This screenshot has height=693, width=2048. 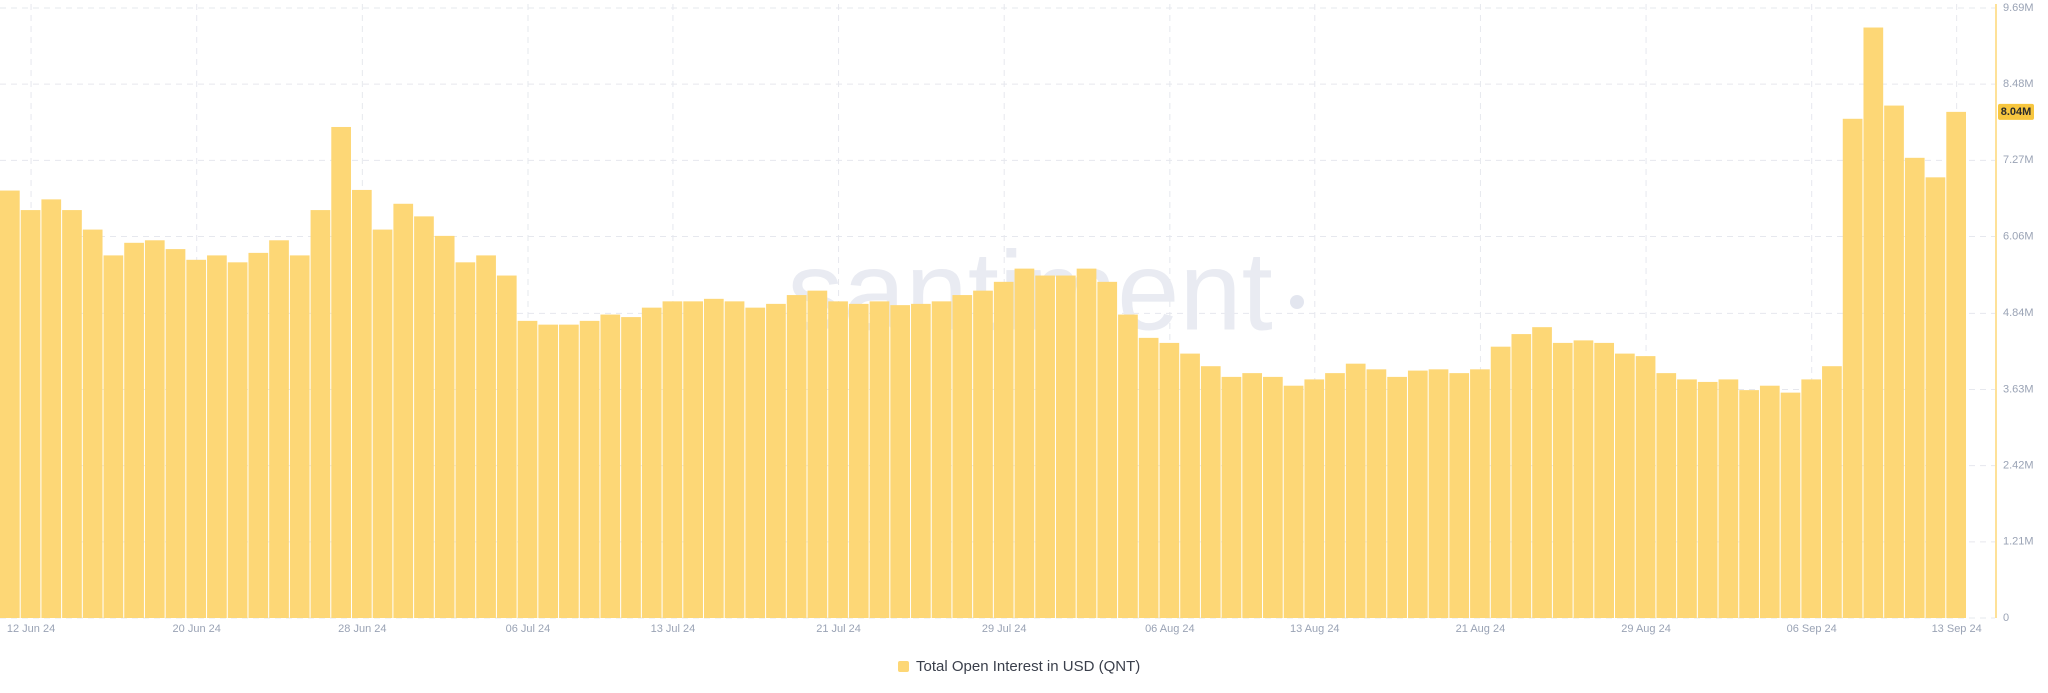 I want to click on x-tick-label: 28 Jun 24, so click(x=362, y=629).